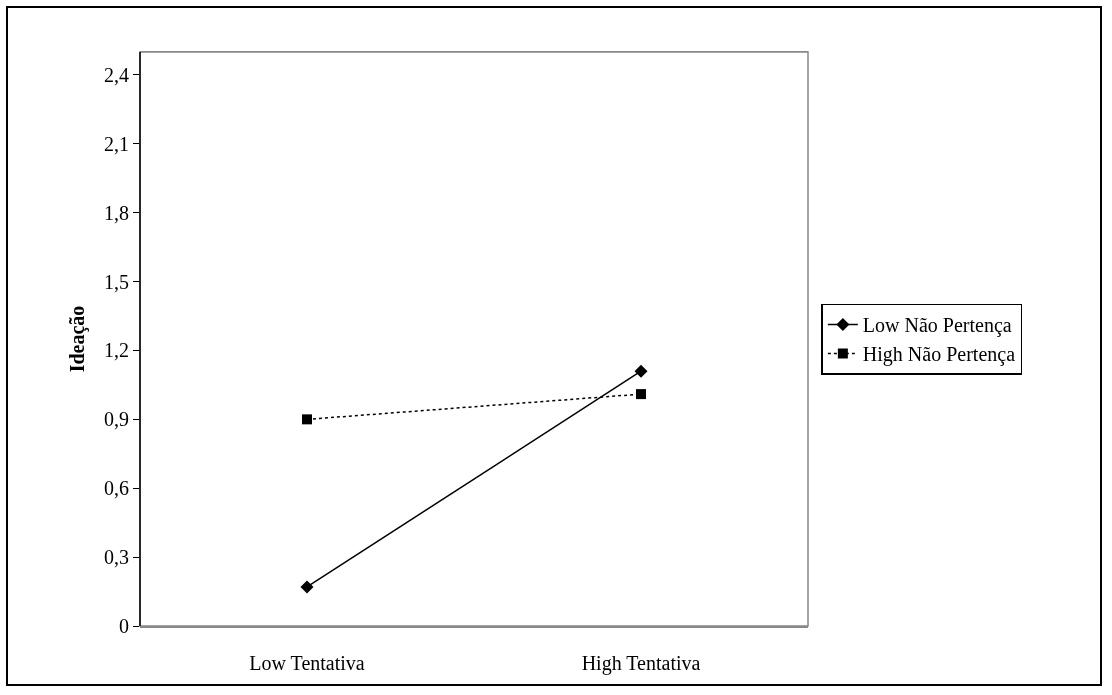 This screenshot has height=695, width=1112. What do you see at coordinates (116, 488) in the screenshot?
I see `y-tick-label: 0,6` at bounding box center [116, 488].